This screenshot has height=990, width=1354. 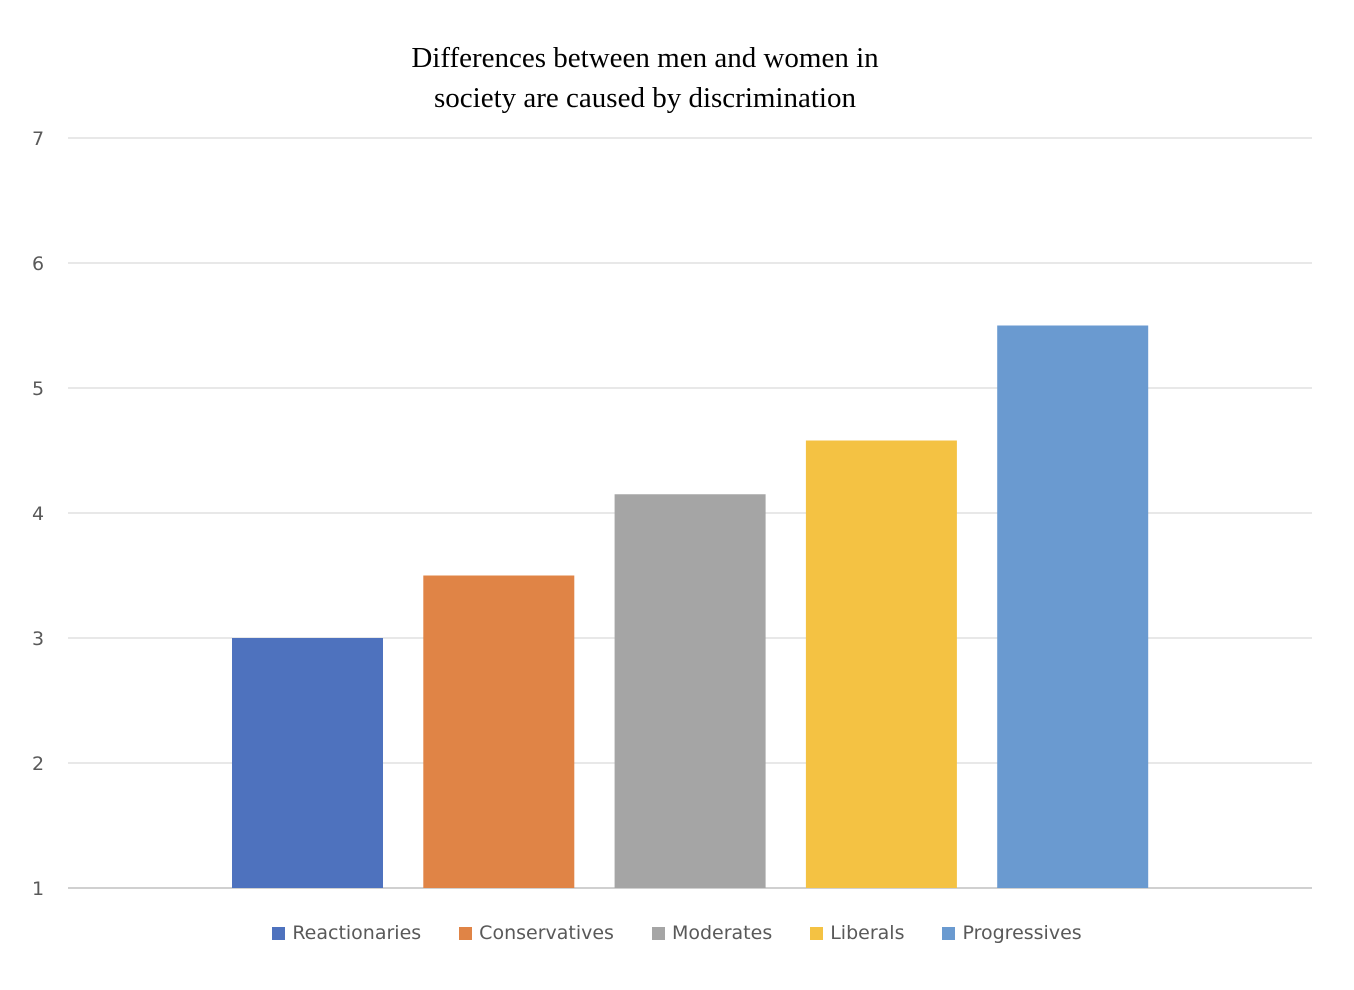 I want to click on legend-label: Progressives, so click(x=1022, y=933).